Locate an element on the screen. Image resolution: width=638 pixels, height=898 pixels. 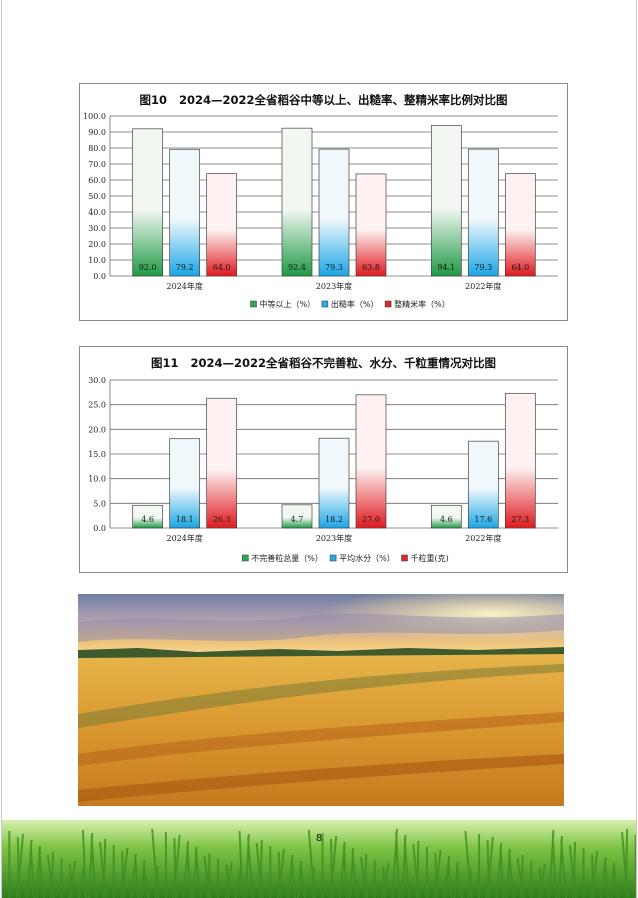
y-tick-label: 40.0 is located at coordinates (97, 212).